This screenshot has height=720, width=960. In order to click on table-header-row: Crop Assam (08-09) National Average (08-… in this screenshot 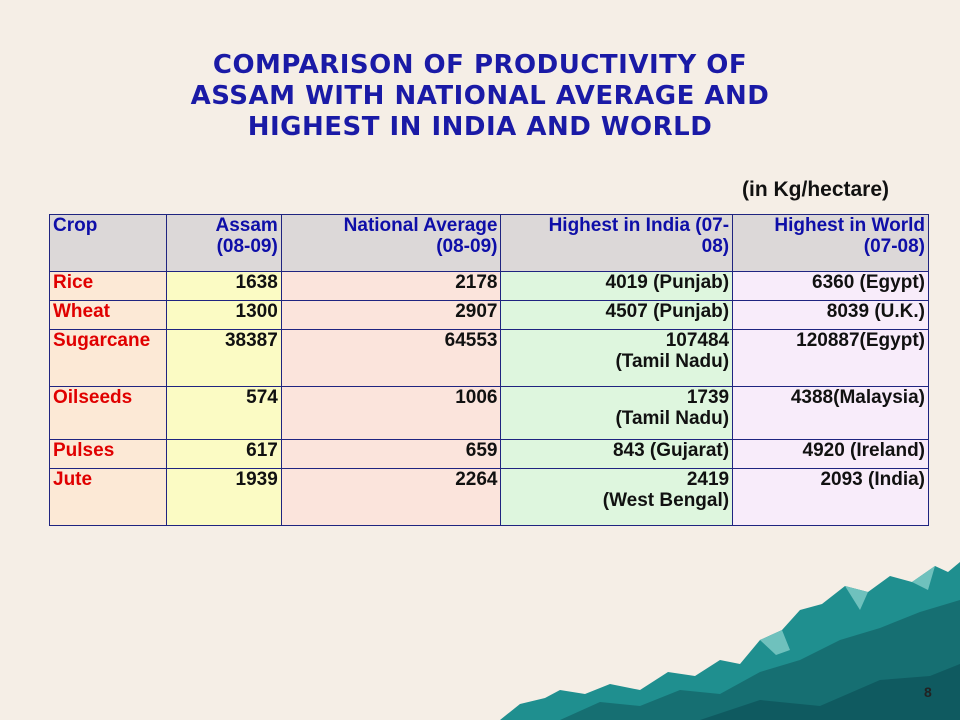, I will do `click(489, 243)`.